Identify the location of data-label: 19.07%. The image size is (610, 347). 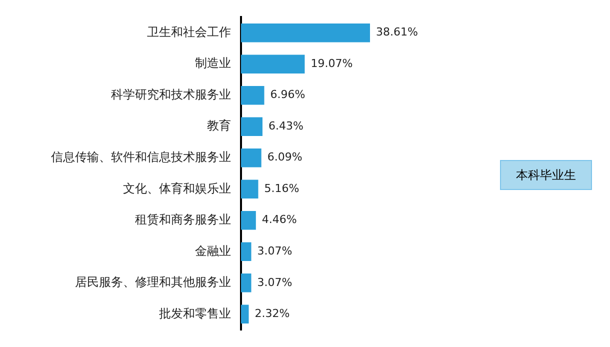
(331, 63).